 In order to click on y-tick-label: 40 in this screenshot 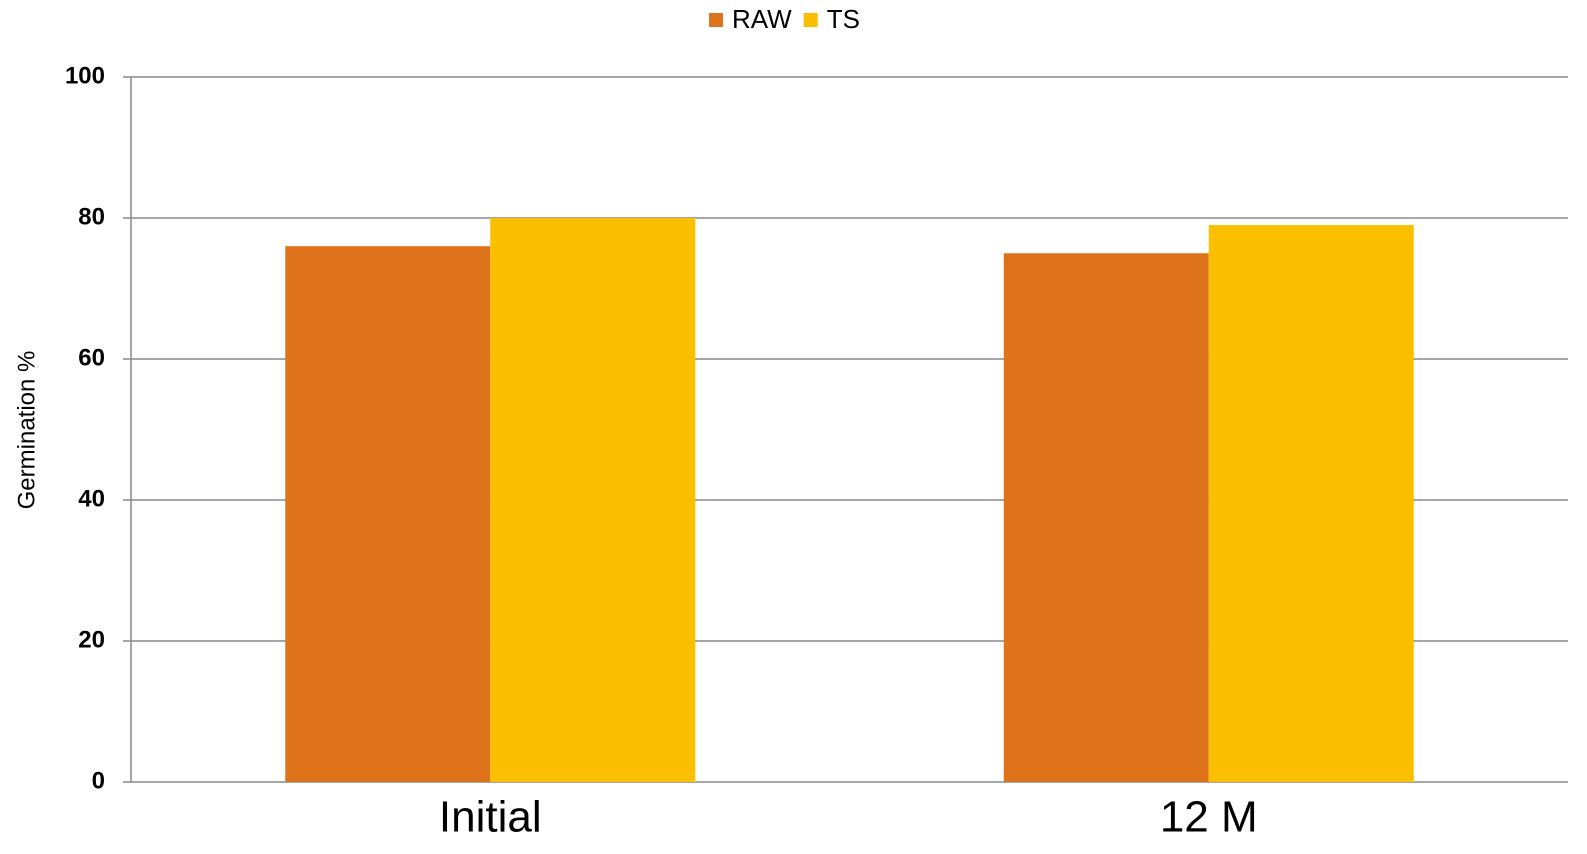, I will do `click(91, 498)`.